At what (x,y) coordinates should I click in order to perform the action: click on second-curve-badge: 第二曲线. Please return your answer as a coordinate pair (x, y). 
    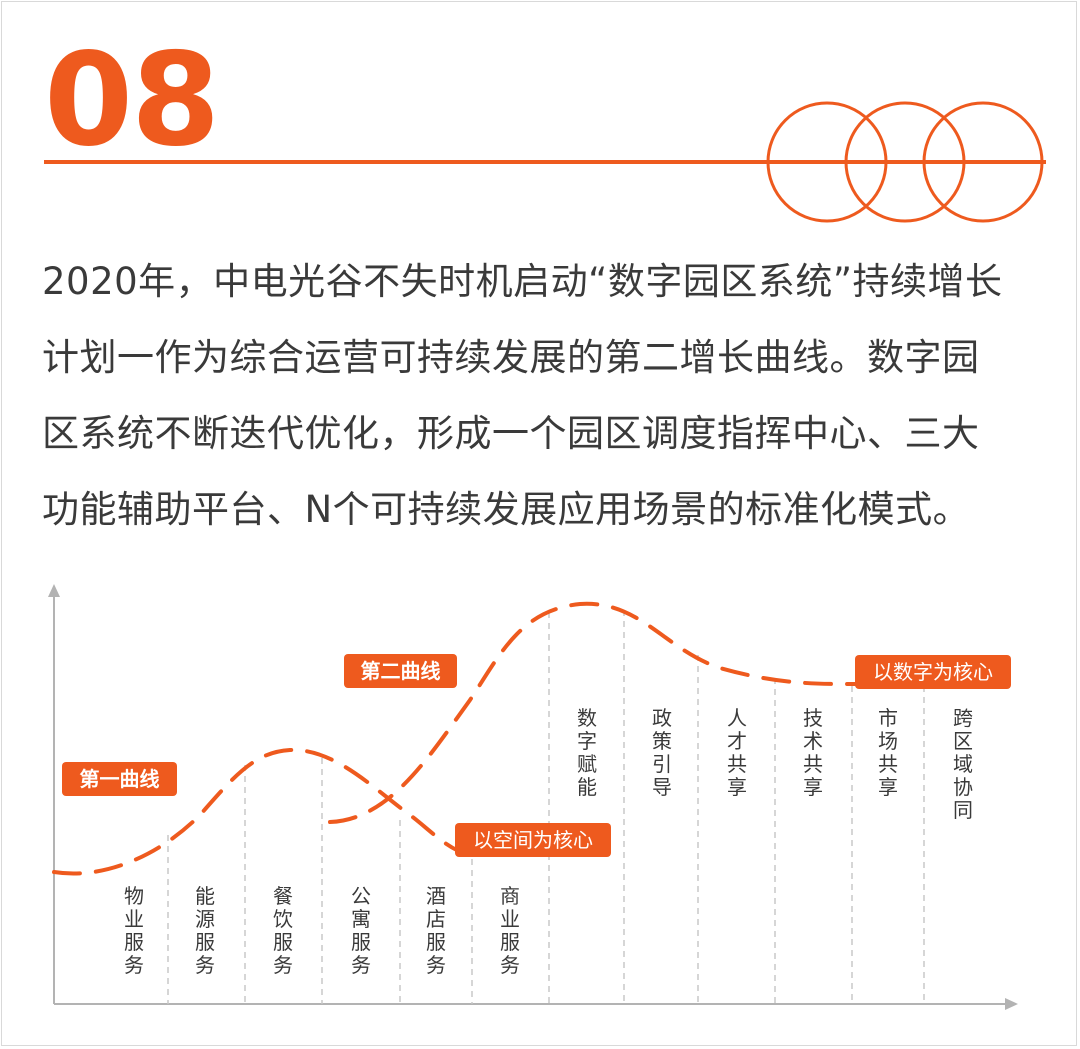
    Looking at the image, I should click on (400, 671).